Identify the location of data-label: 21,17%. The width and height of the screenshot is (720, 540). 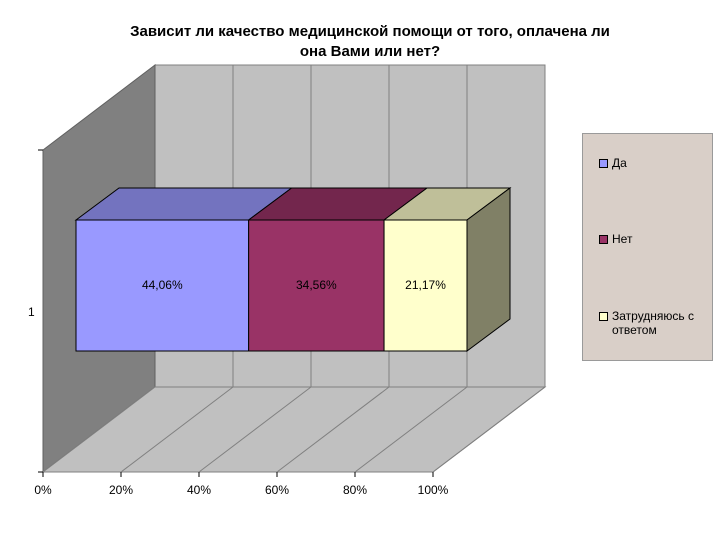
(425, 285).